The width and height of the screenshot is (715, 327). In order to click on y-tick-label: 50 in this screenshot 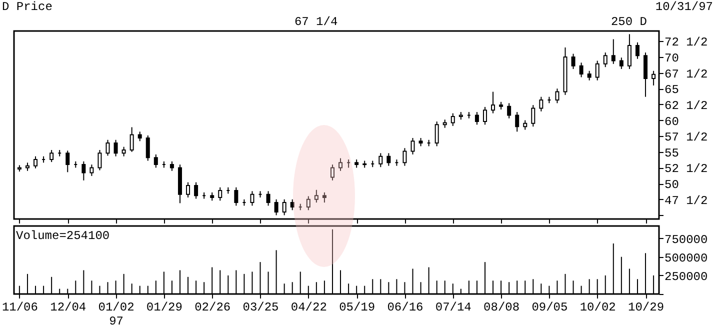, I will do `click(671, 185)`.